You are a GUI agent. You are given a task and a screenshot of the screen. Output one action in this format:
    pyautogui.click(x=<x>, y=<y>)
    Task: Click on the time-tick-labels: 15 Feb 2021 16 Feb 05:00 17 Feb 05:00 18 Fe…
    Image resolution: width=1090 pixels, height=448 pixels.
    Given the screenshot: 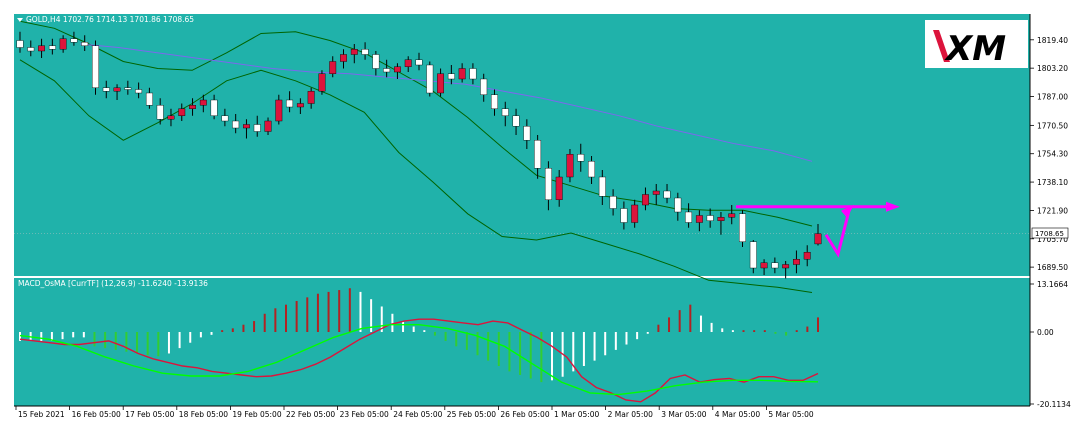 What is the action you would take?
    pyautogui.click(x=414, y=412)
    